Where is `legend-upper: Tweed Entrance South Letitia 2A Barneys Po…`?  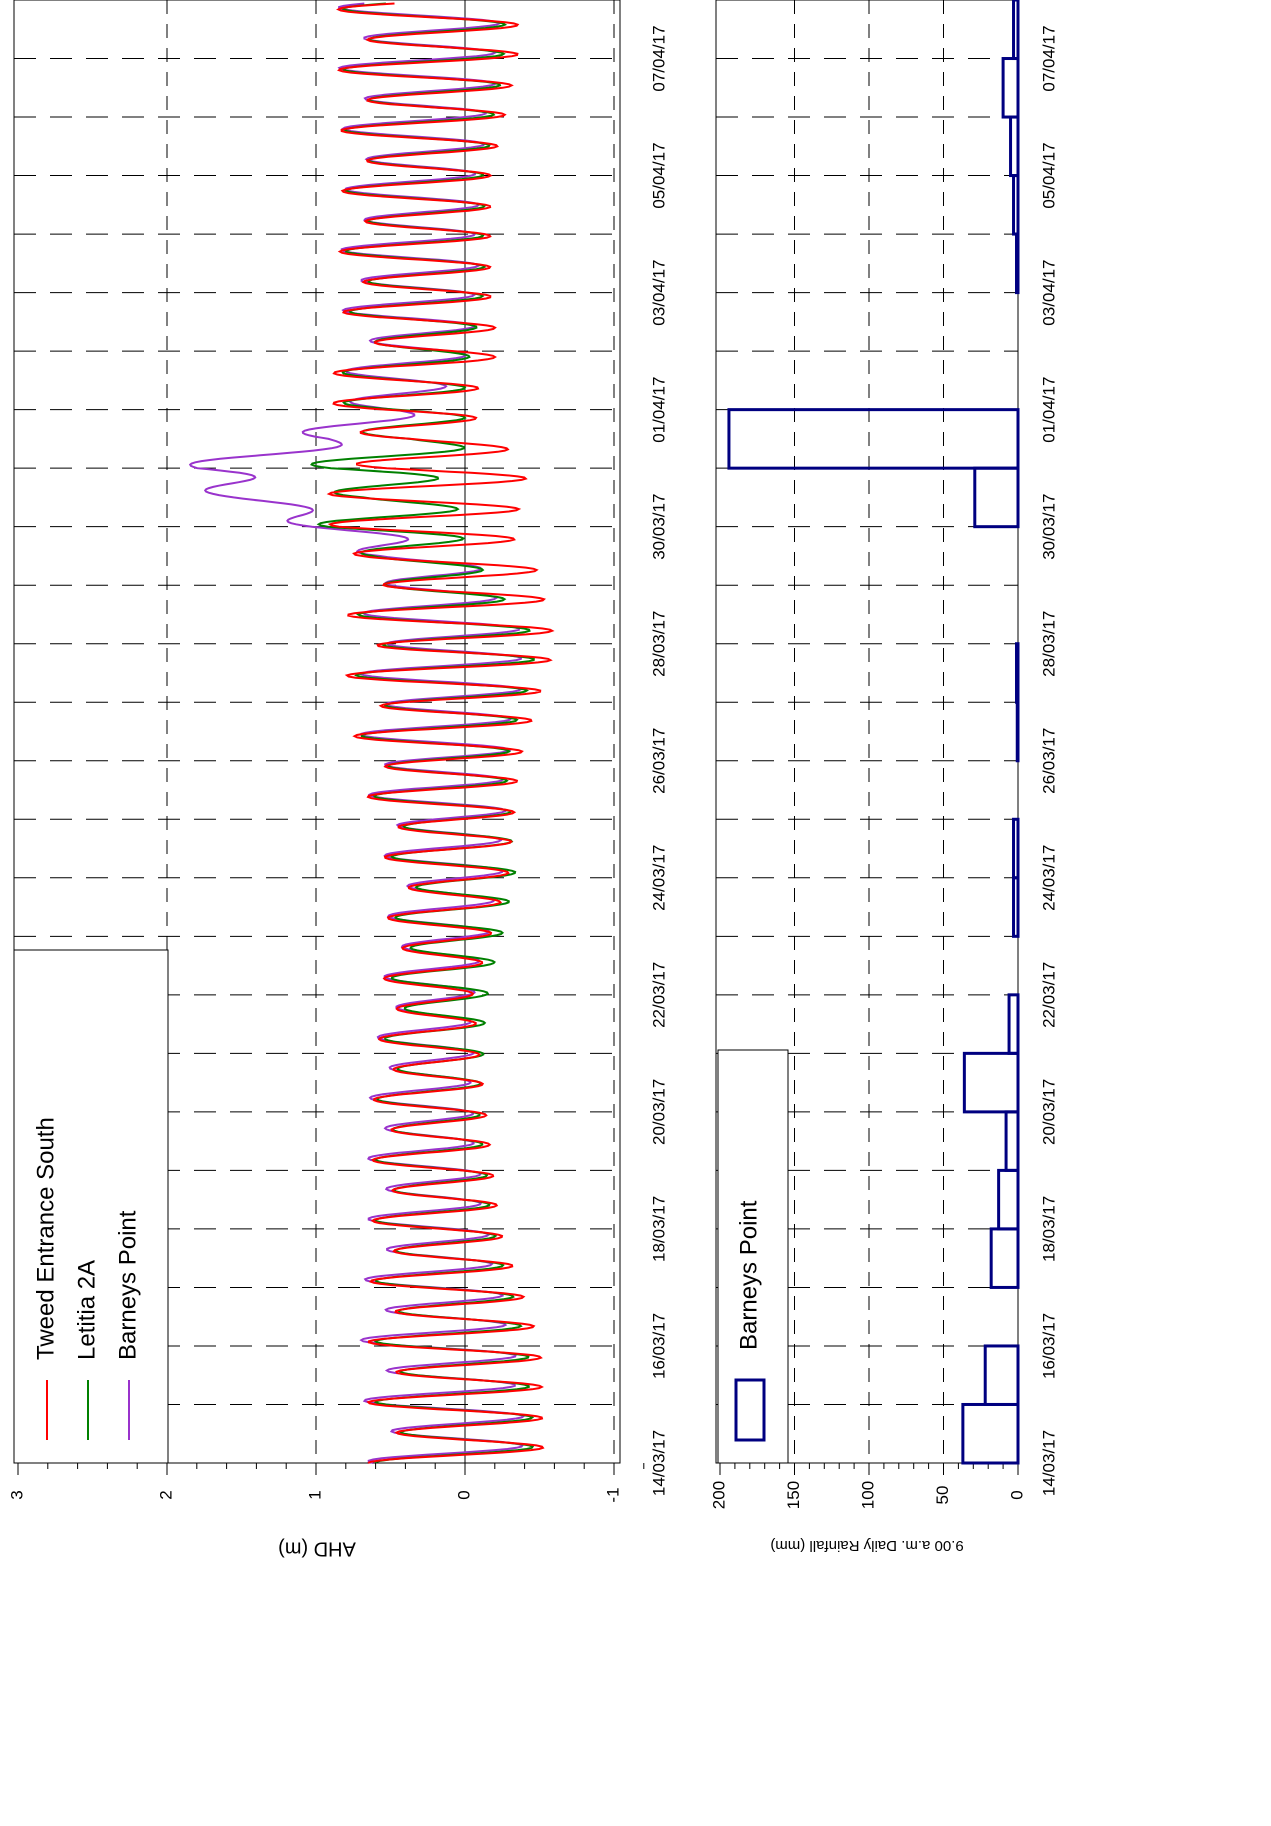 legend-upper: Tweed Entrance South Letitia 2A Barneys Po… is located at coordinates (91, 1206).